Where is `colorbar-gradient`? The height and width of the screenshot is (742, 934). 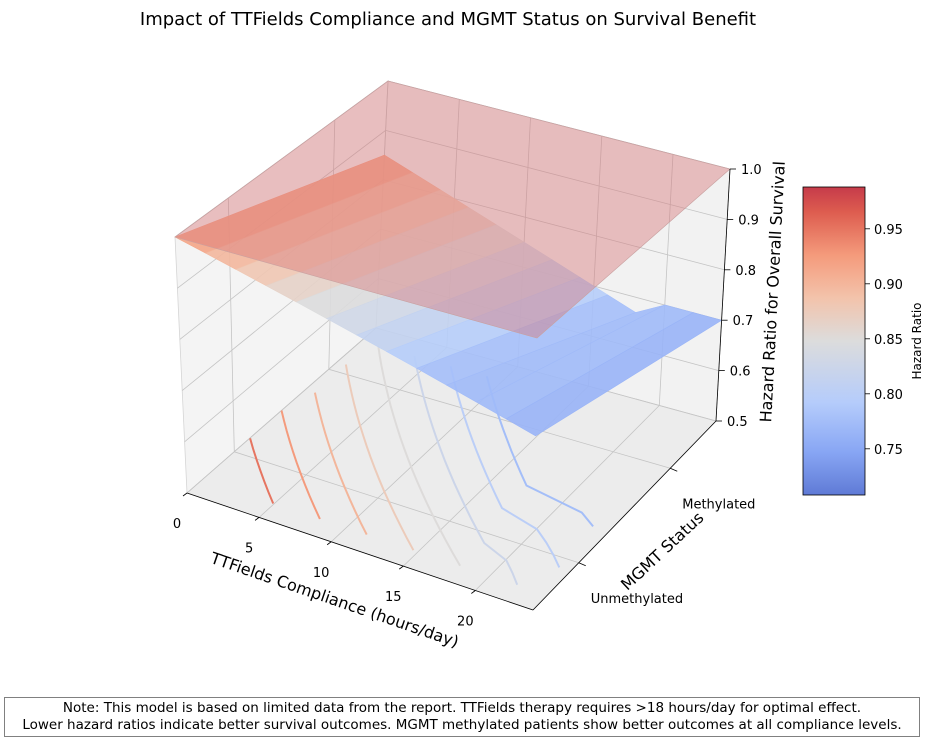 colorbar-gradient is located at coordinates (834, 341).